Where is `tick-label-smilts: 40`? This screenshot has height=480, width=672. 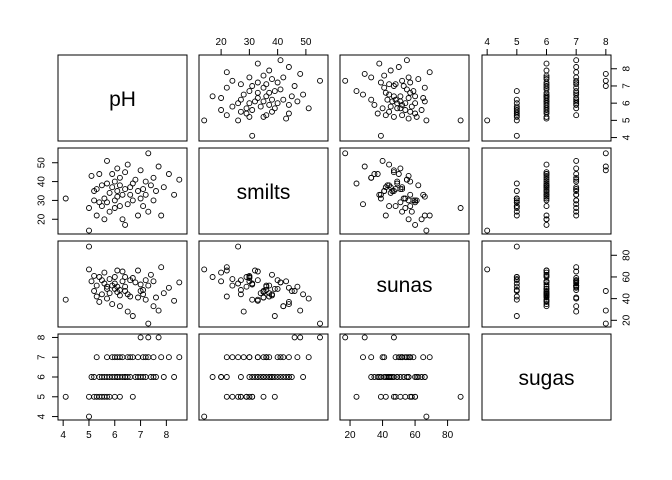 tick-label-smilts: 40 is located at coordinates (278, 42).